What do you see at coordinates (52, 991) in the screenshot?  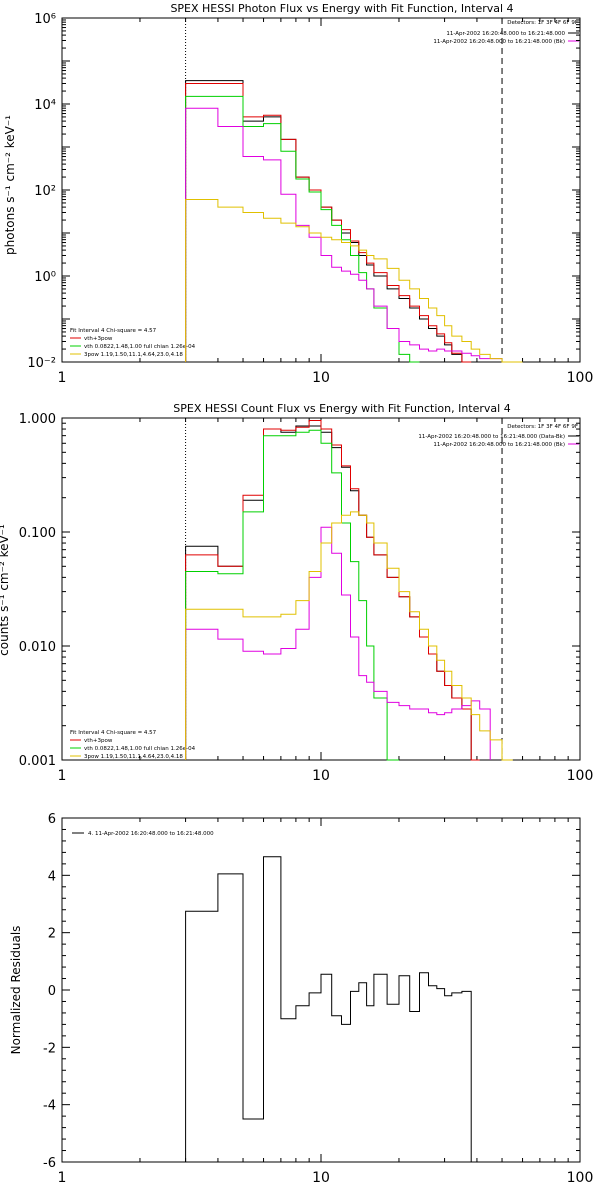 I see `residuals-y-tick-label: 0` at bounding box center [52, 991].